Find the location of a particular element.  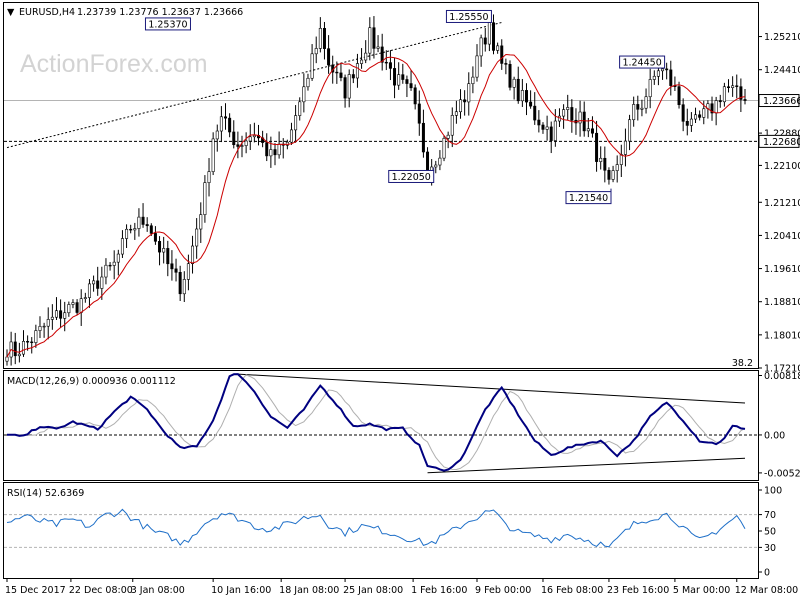

header-arrow: ▼ is located at coordinates (11, 12).